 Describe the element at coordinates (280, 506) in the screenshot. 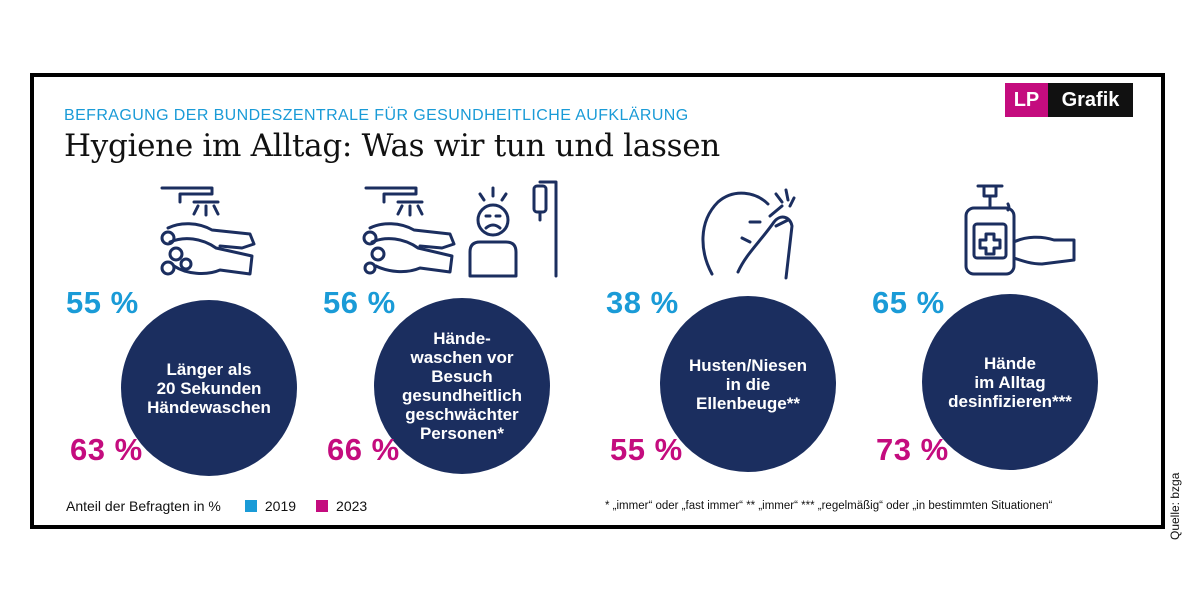

I see `legend-item-2019: 2019` at that location.